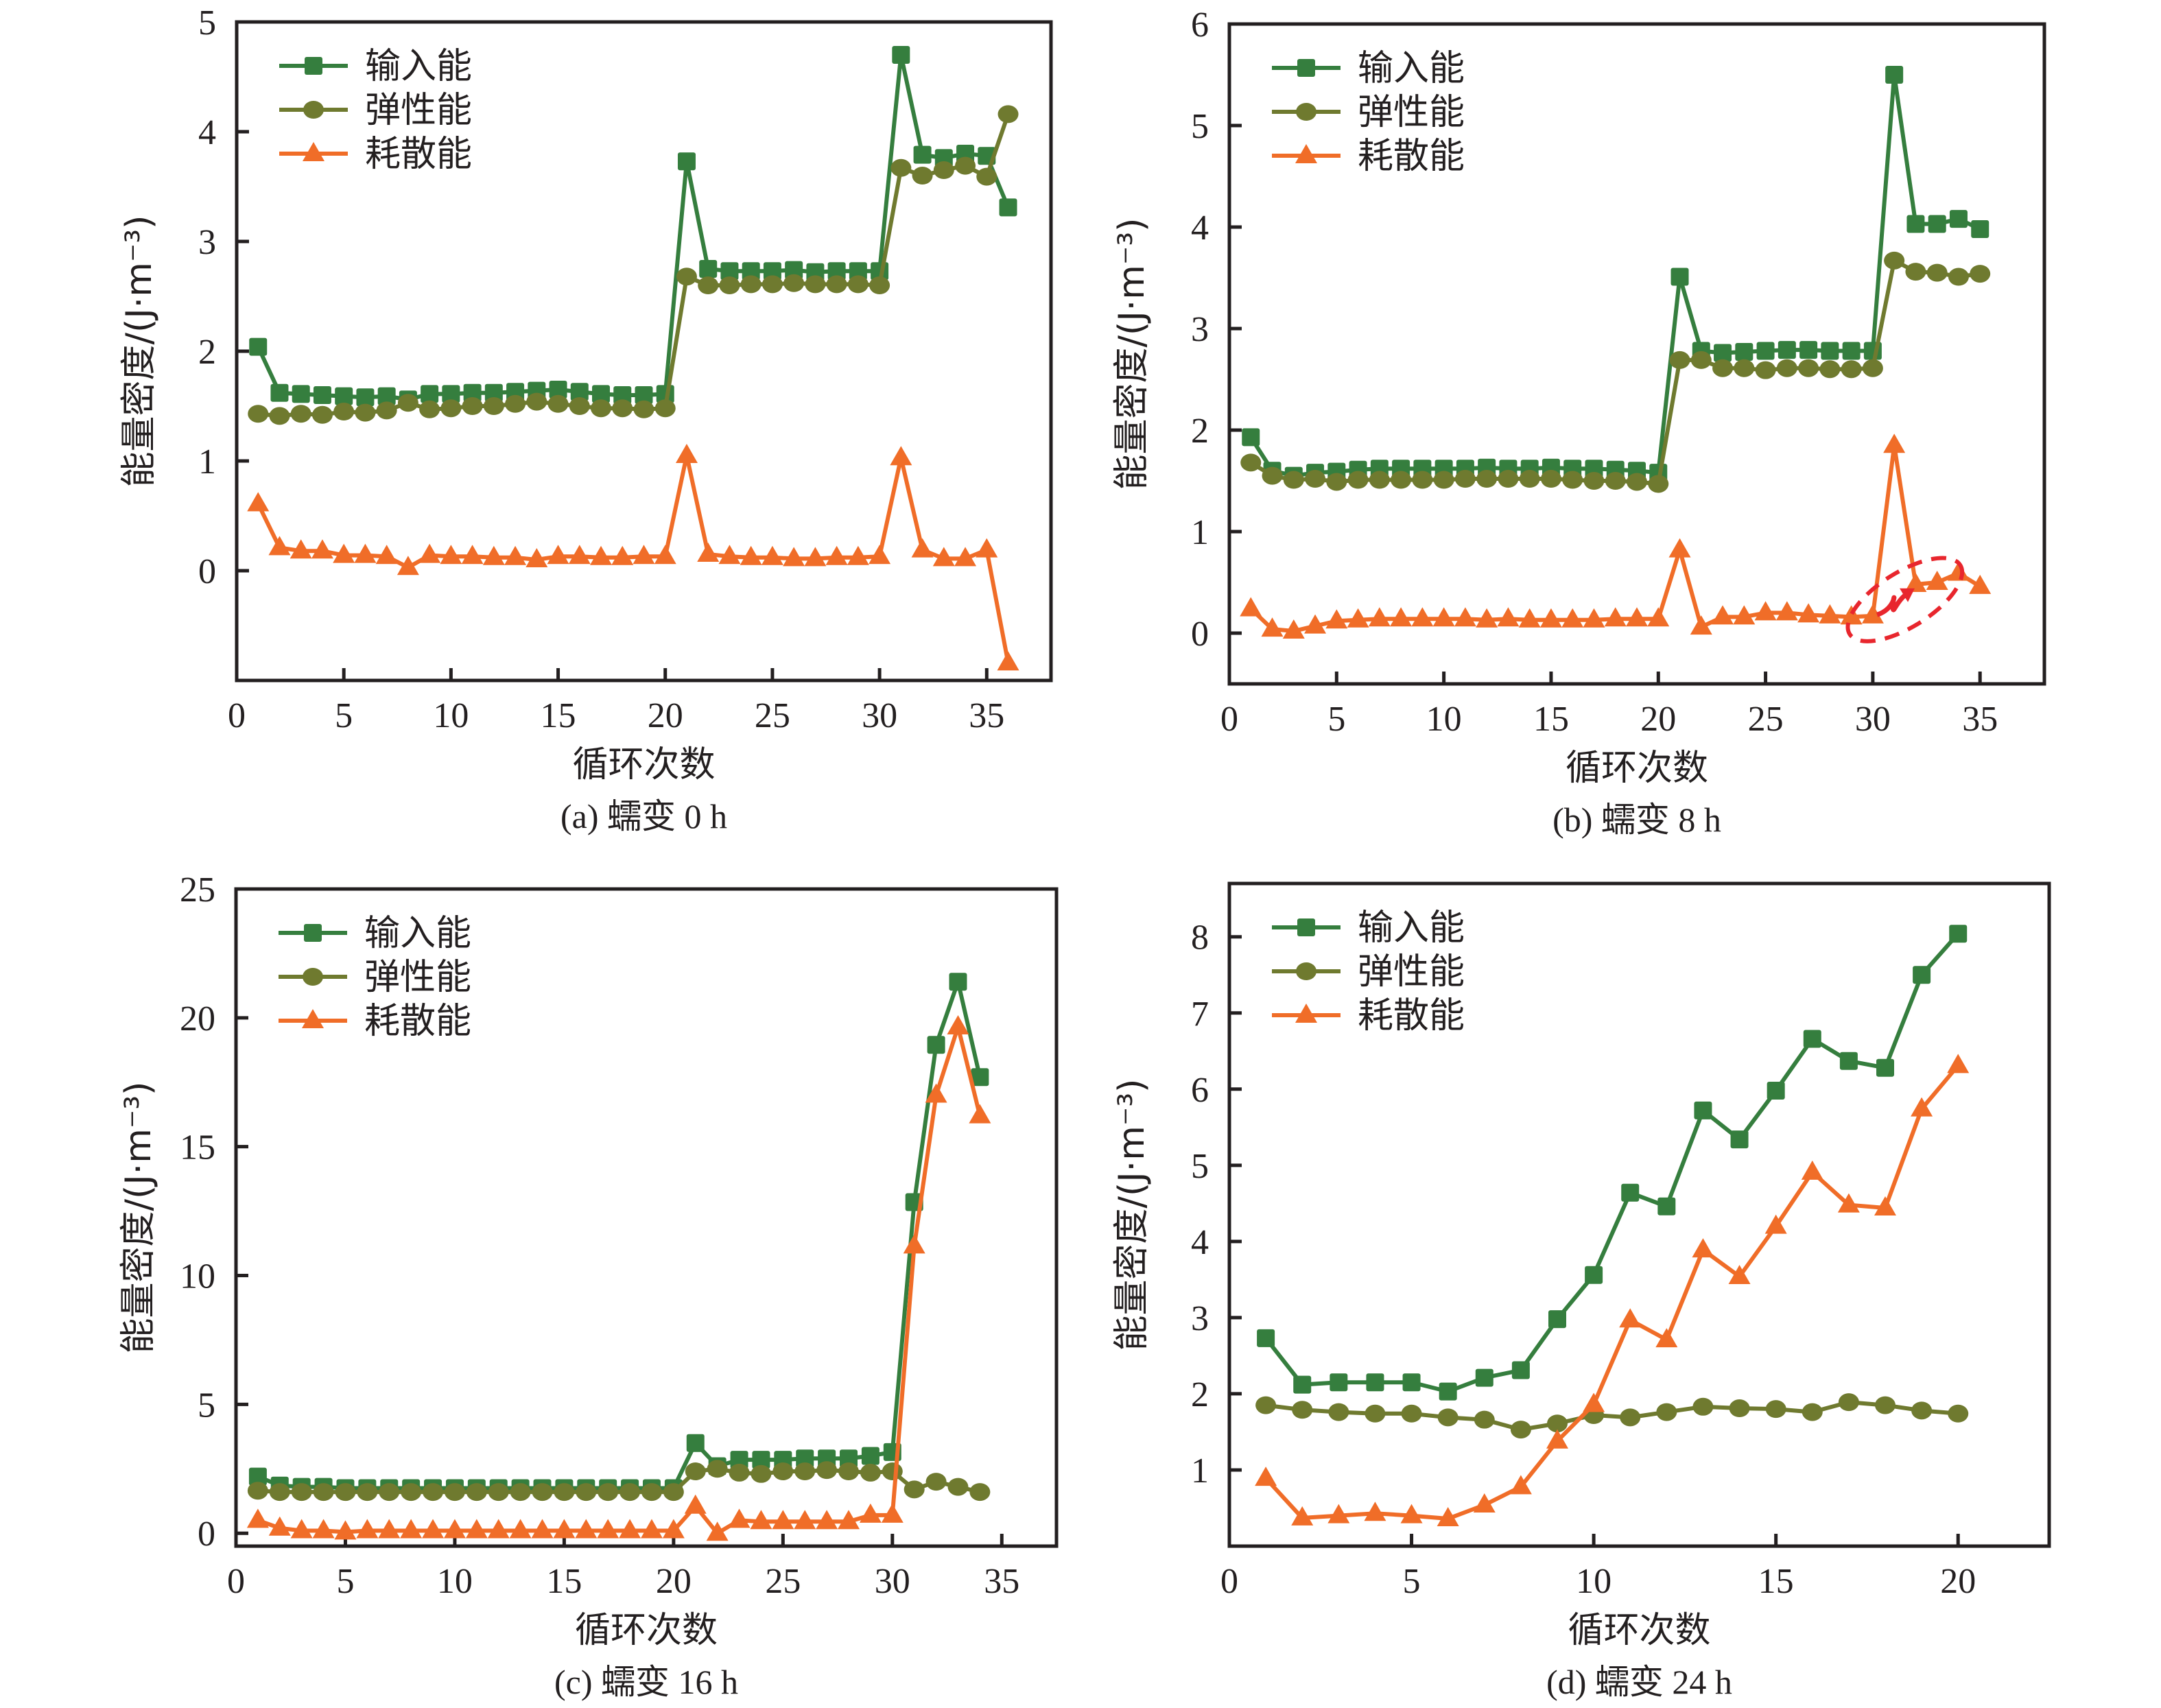  What do you see at coordinates (451, 715) in the screenshot?
I see `x-tick-label: 10` at bounding box center [451, 715].